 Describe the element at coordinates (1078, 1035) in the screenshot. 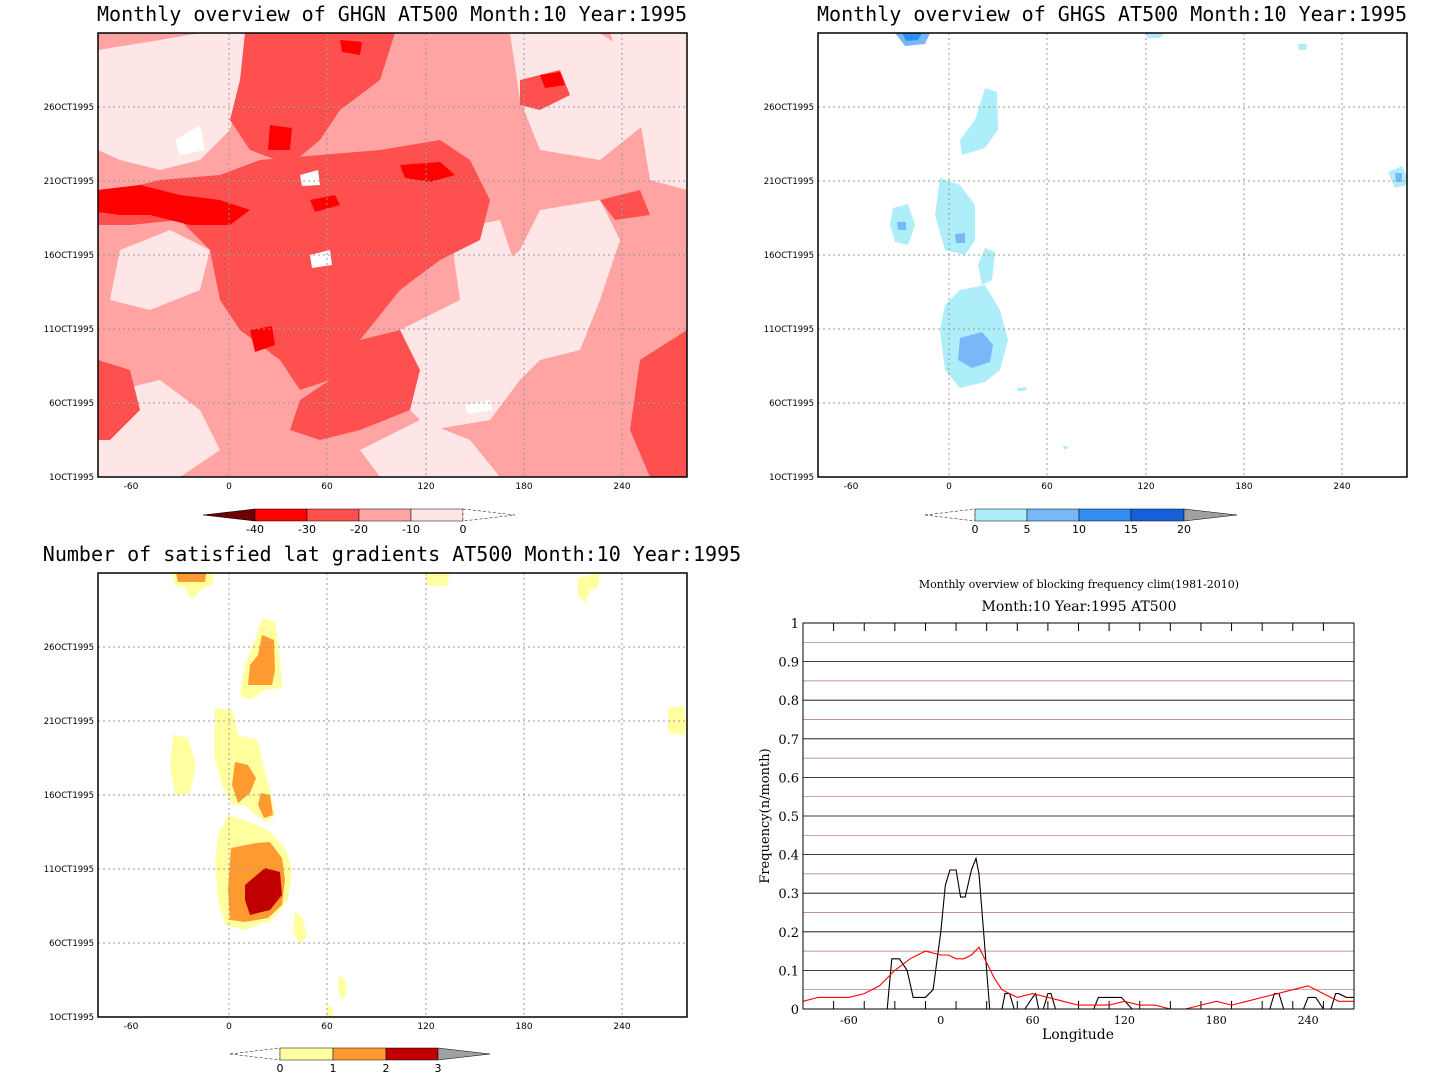

I see `blocking-x-axis-label: Longitude` at that location.